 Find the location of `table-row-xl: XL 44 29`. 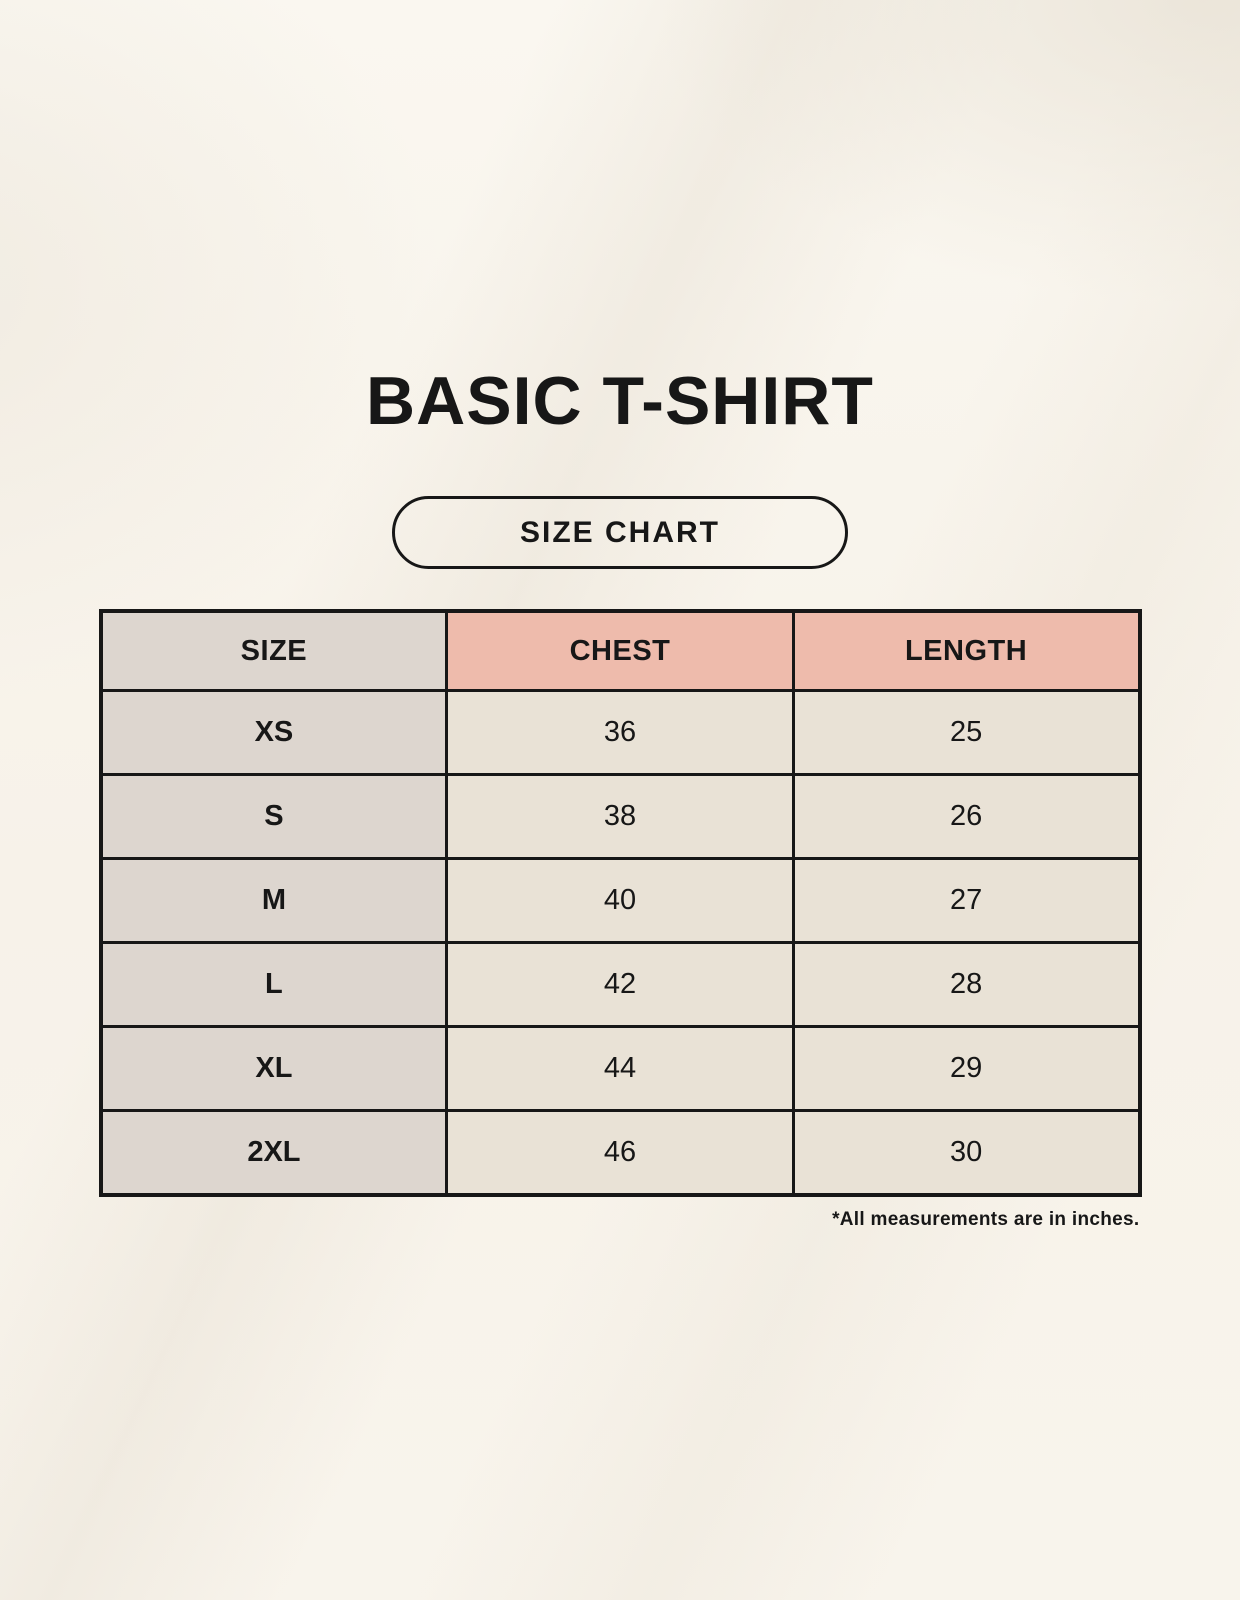

table-row-xl: XL 44 29 is located at coordinates (620, 1069).